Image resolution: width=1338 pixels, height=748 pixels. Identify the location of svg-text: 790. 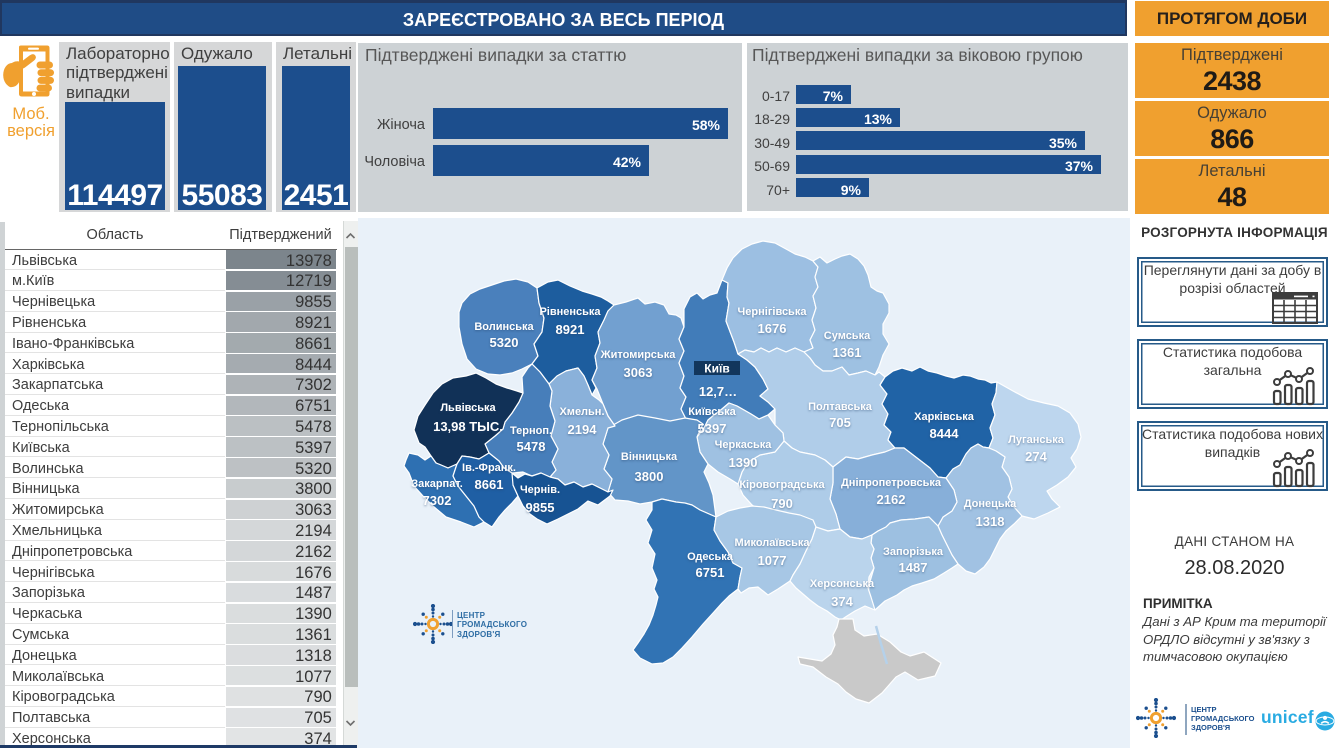
(782, 503).